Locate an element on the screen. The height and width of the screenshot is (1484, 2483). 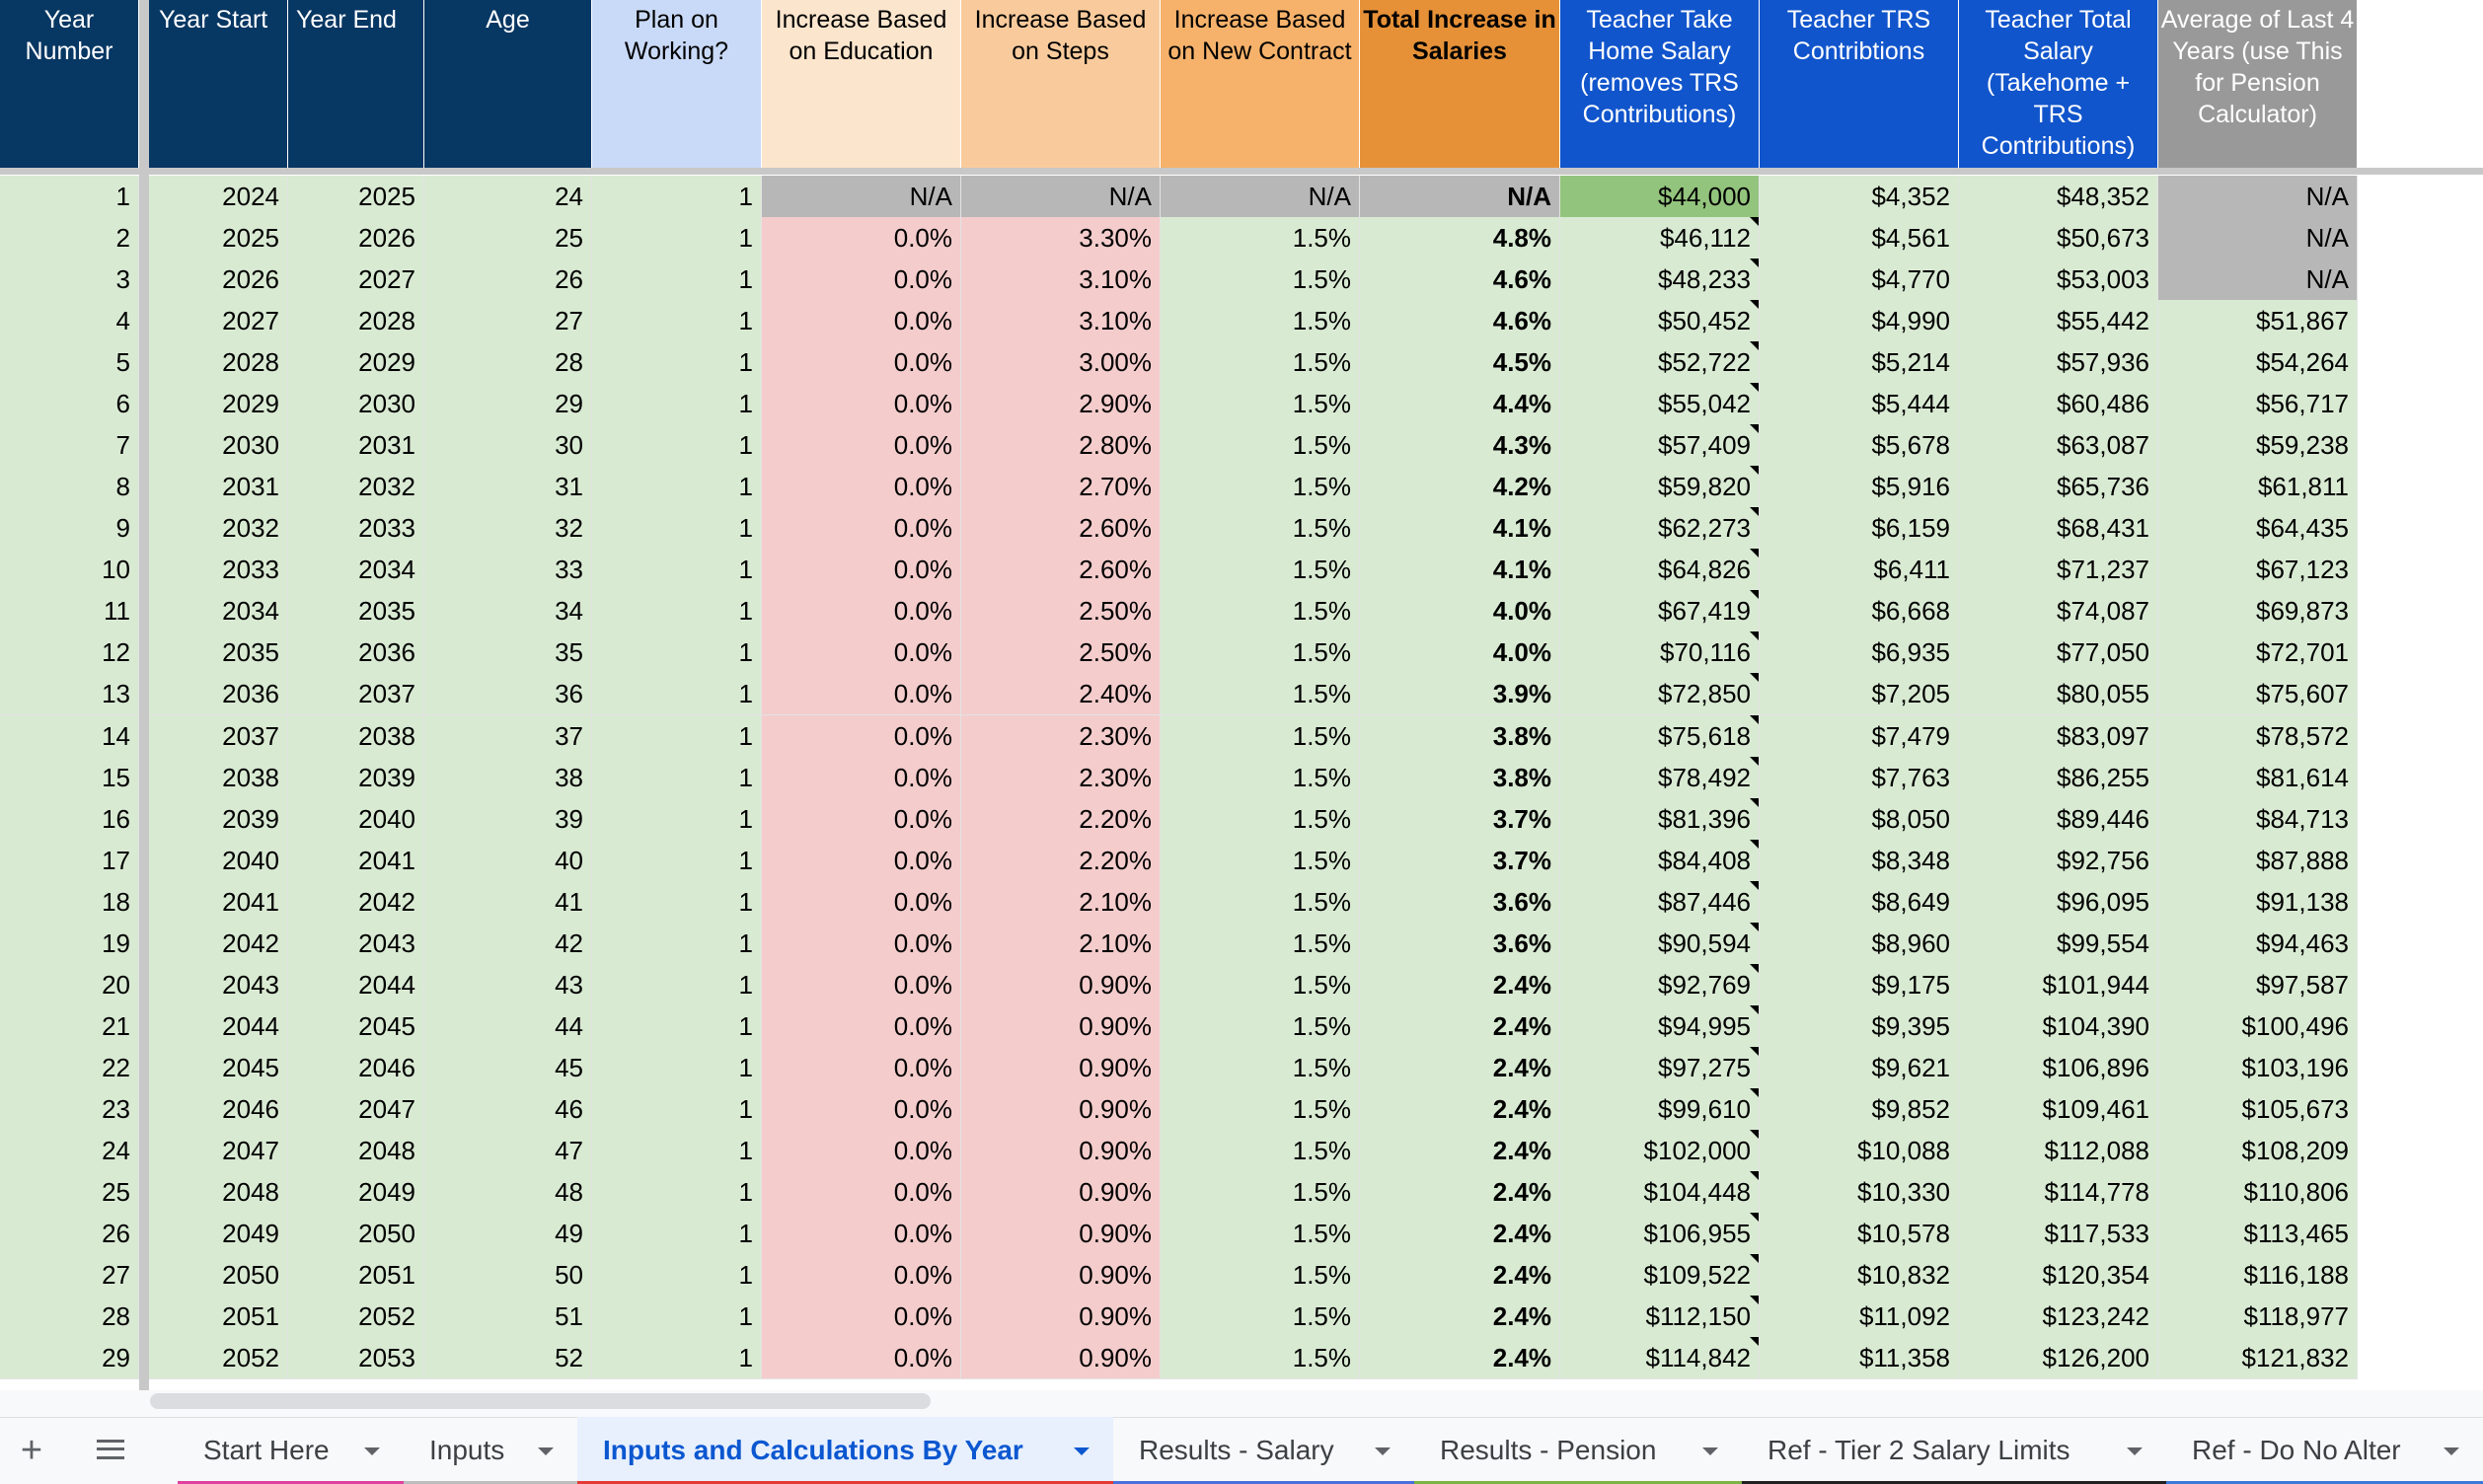
cell: 2047 is located at coordinates (218, 1150).